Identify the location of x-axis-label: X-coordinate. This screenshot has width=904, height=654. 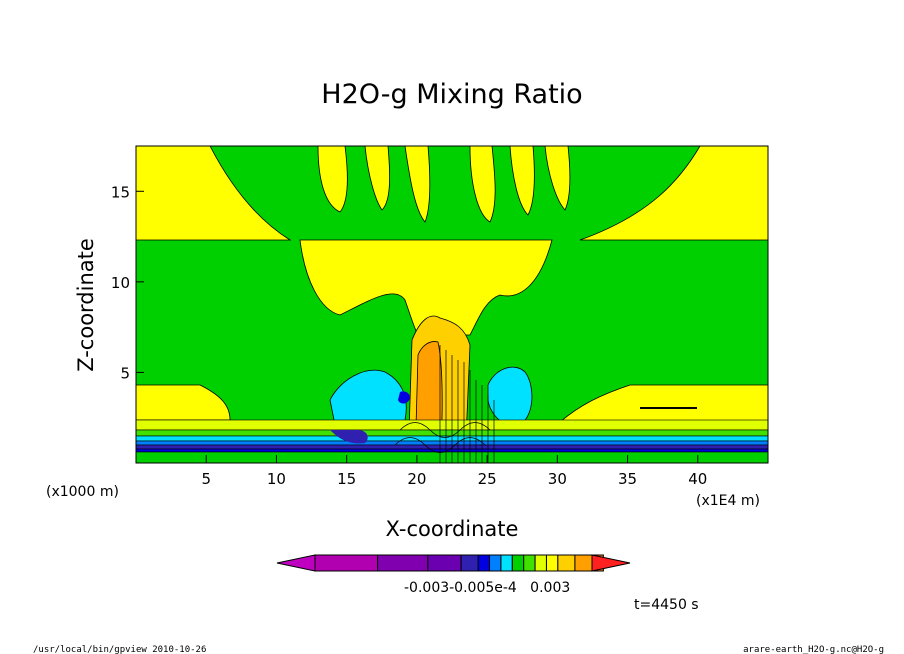
(452, 529).